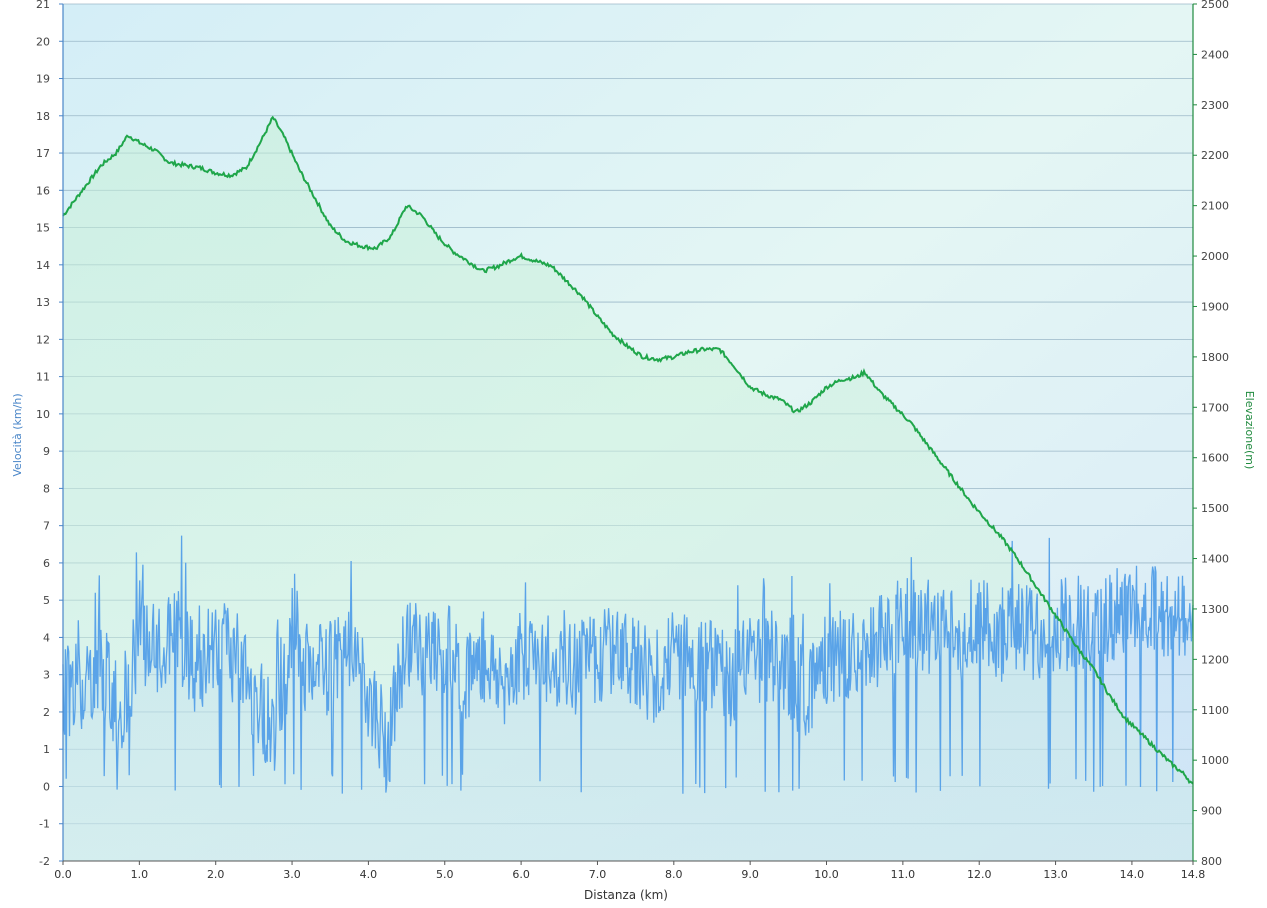 The width and height of the screenshot is (1267, 908). Describe the element at coordinates (1211, 861) in the screenshot. I see `right-tick-label: 800` at that location.